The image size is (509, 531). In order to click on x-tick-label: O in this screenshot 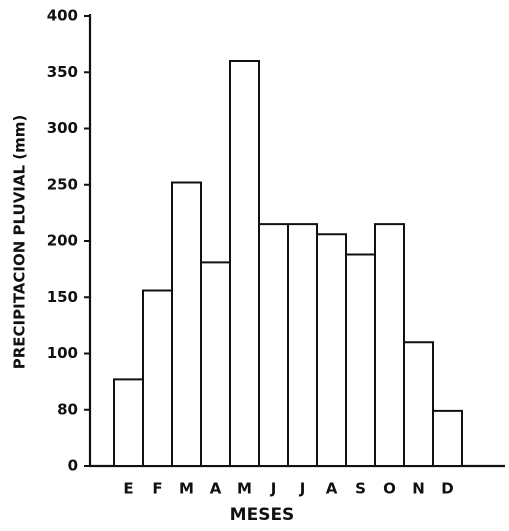, I will do `click(389, 489)`.